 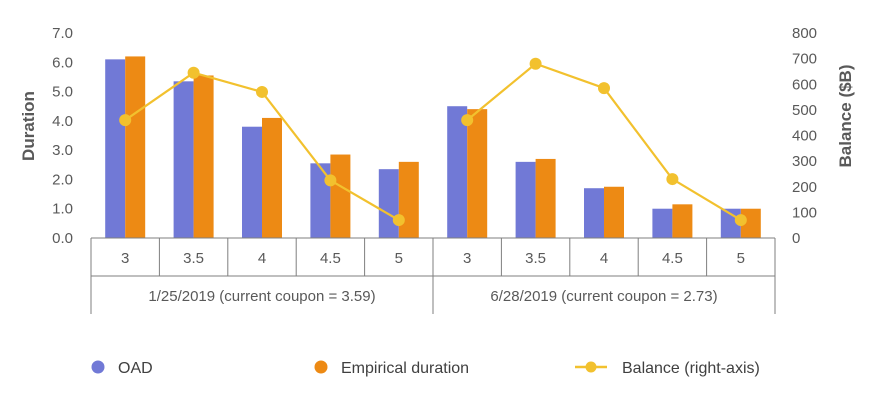 I want to click on y-right-tick-label: 600, so click(x=804, y=84).